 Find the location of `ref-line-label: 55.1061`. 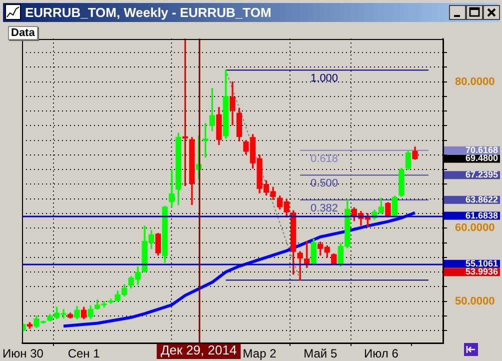

ref-line-label: 55.1061 is located at coordinates (481, 263).